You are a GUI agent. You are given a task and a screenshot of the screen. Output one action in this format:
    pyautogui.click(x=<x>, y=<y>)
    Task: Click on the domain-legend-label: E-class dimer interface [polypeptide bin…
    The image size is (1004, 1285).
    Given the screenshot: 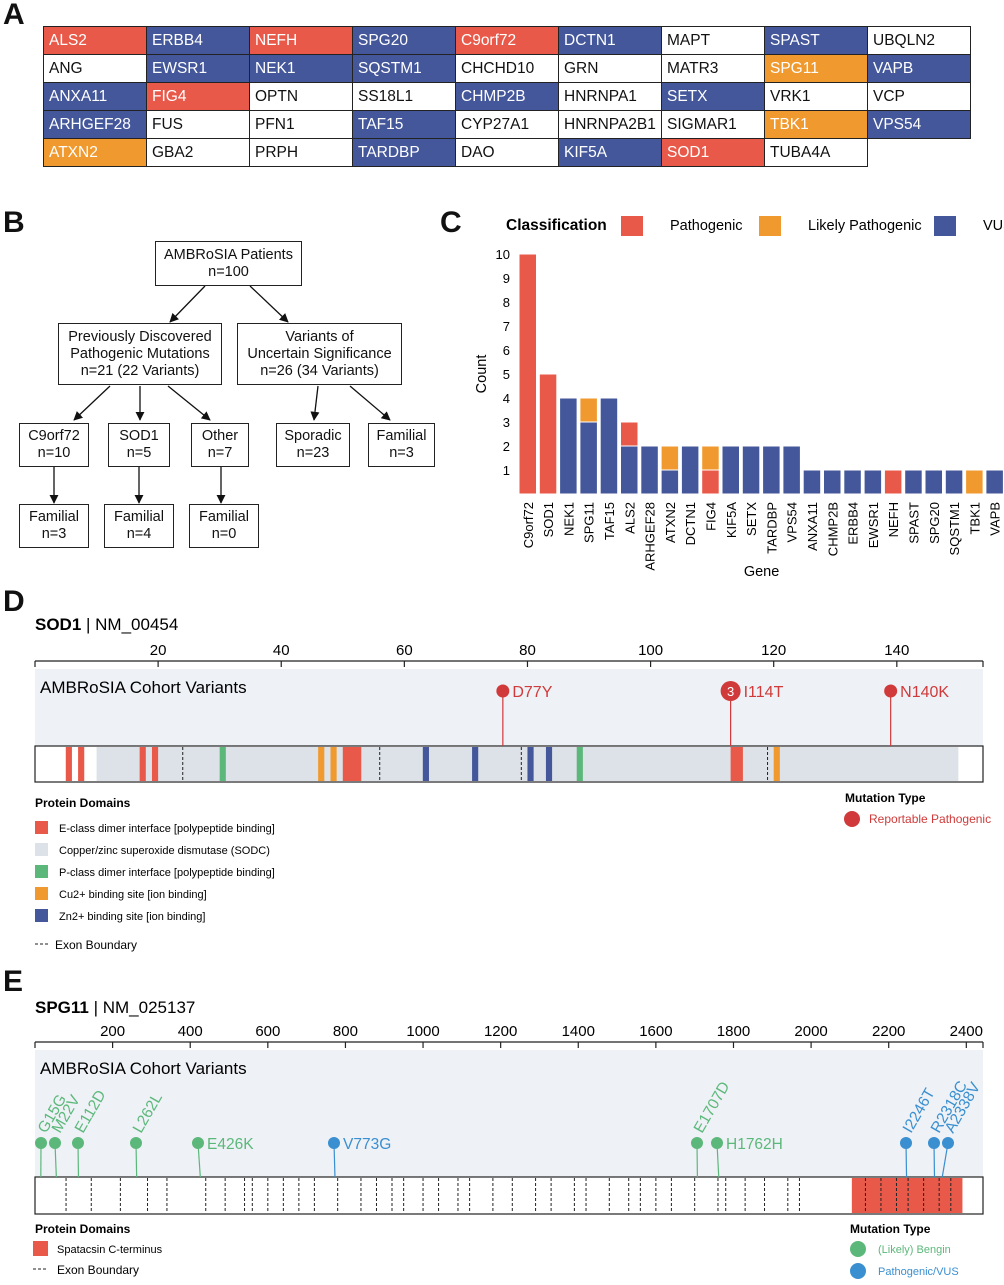 What is the action you would take?
    pyautogui.click(x=167, y=829)
    